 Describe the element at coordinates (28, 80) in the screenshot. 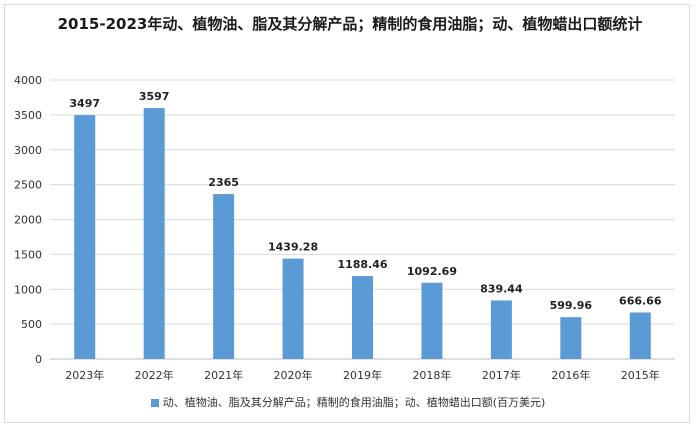

I see `y-tick-label: 4000` at that location.